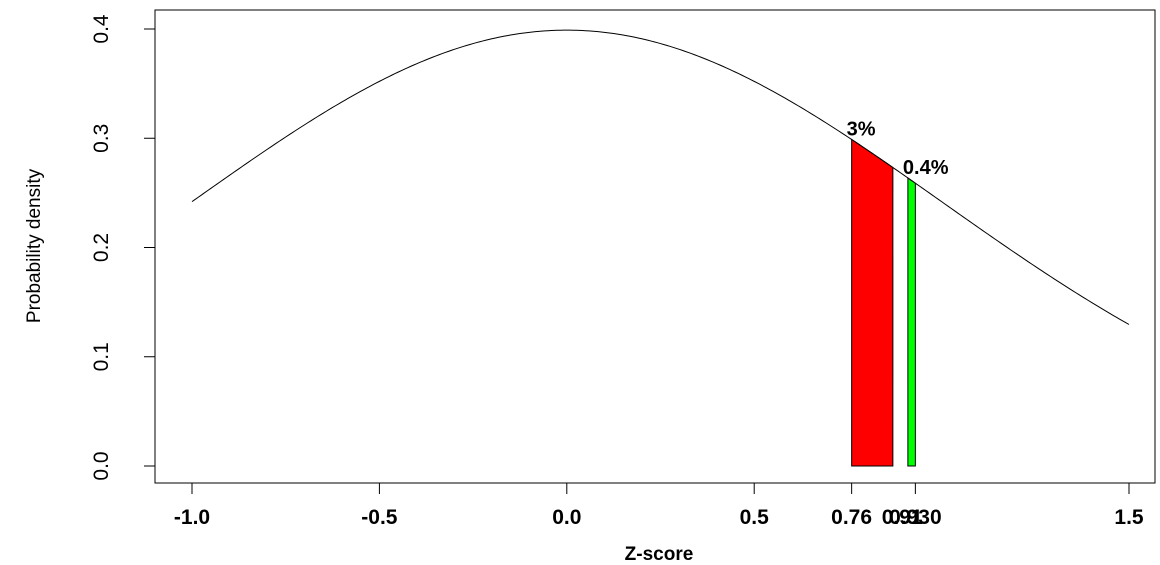 The image size is (1160, 565). What do you see at coordinates (755, 517) in the screenshot?
I see `x-tick-label: 0.5` at bounding box center [755, 517].